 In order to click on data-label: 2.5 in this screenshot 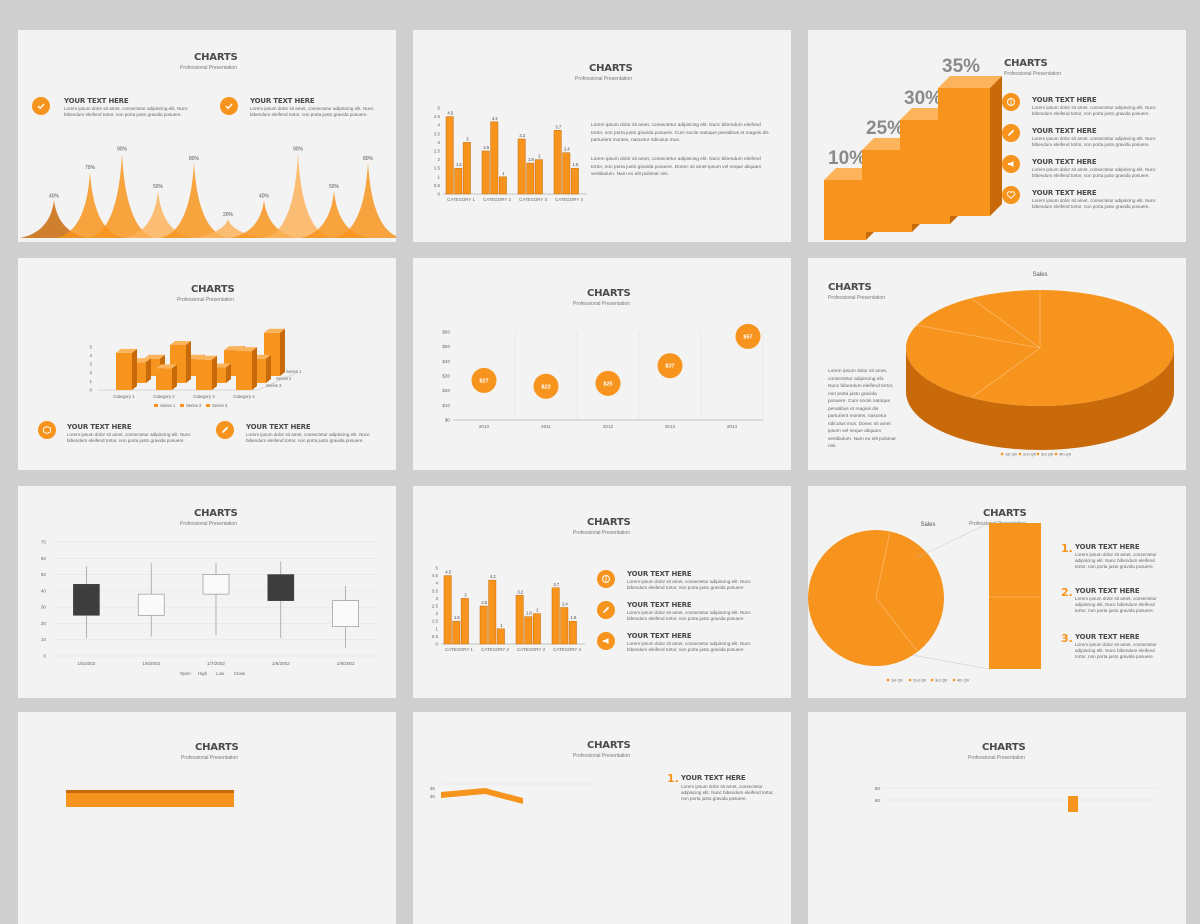, I will do `click(484, 602)`.